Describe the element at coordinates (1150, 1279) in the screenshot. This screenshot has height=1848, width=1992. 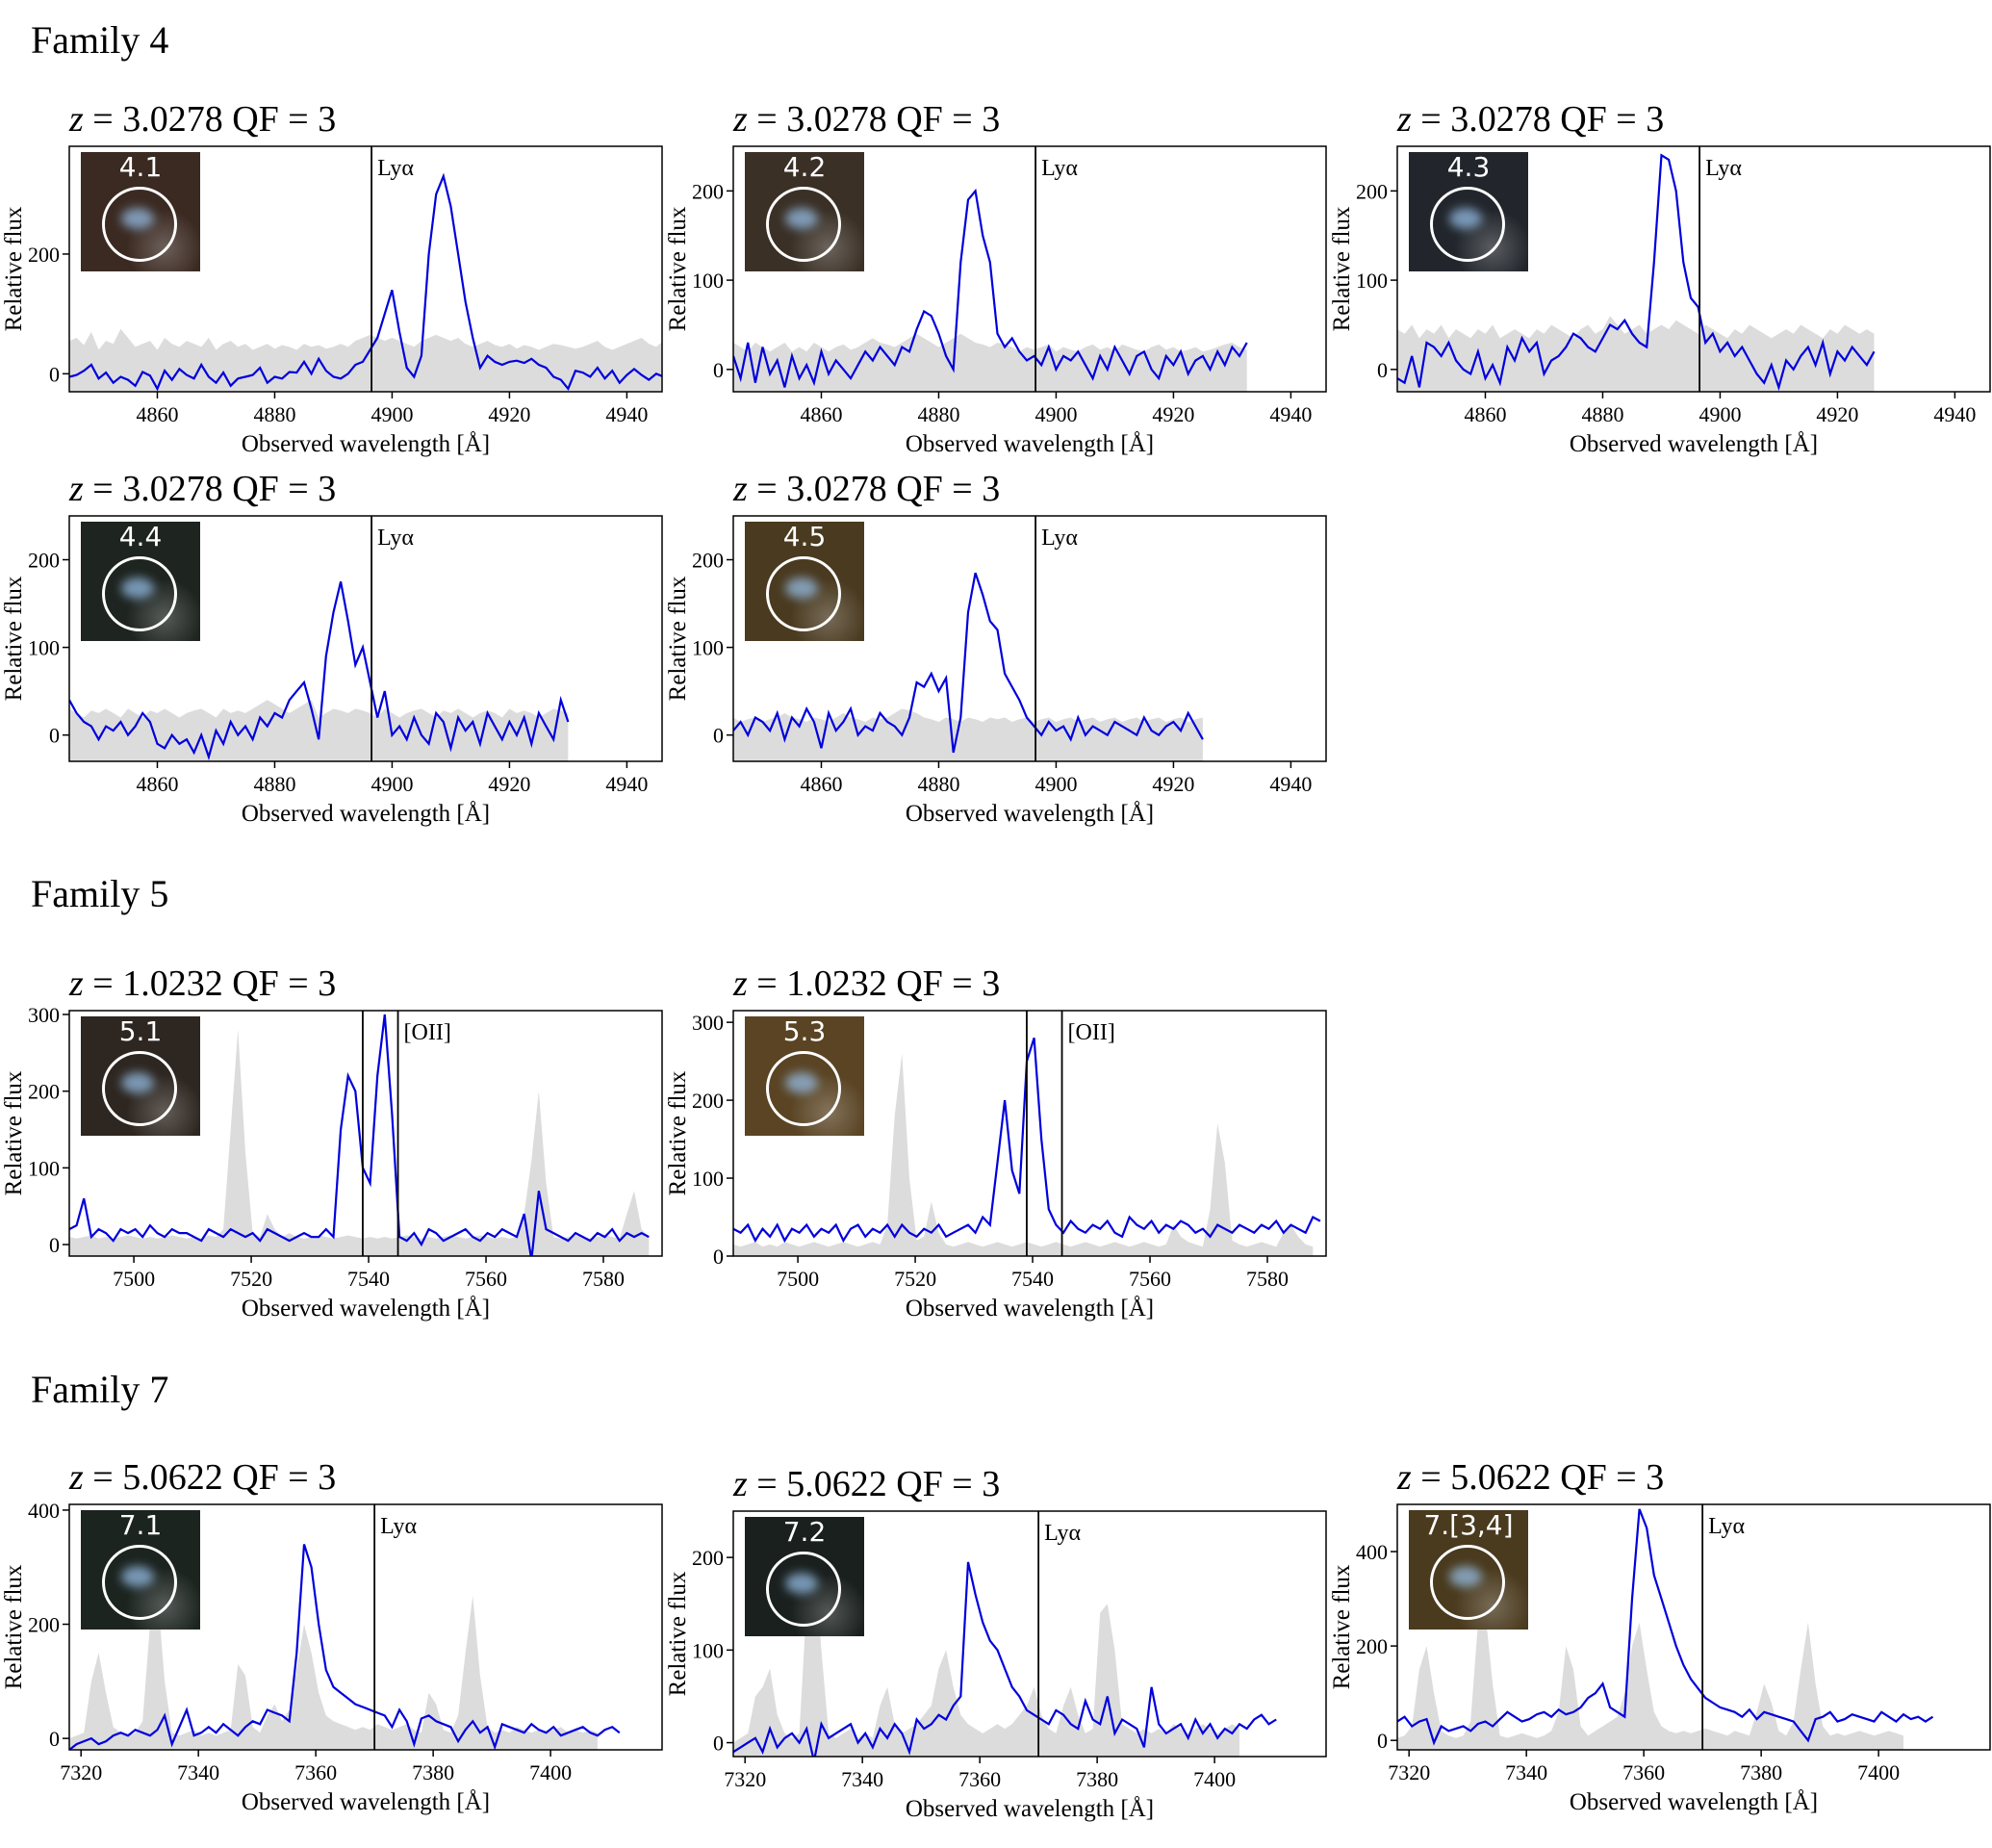
I see `x-tick-label: 7560` at that location.